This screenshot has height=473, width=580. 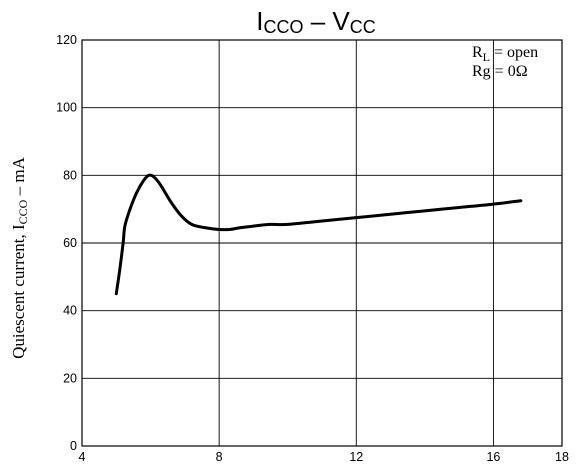 What do you see at coordinates (341, 21) in the screenshot?
I see `title-second: V` at bounding box center [341, 21].